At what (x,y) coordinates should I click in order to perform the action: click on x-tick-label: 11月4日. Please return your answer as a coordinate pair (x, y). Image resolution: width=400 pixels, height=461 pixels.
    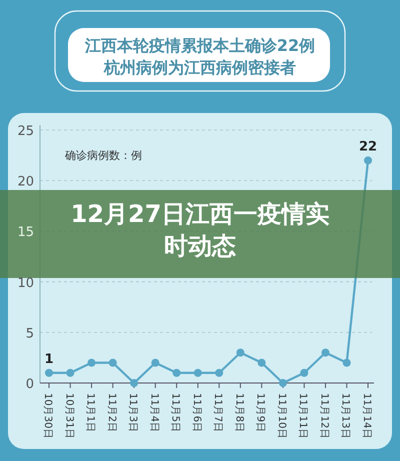
    Looking at the image, I should click on (154, 412).